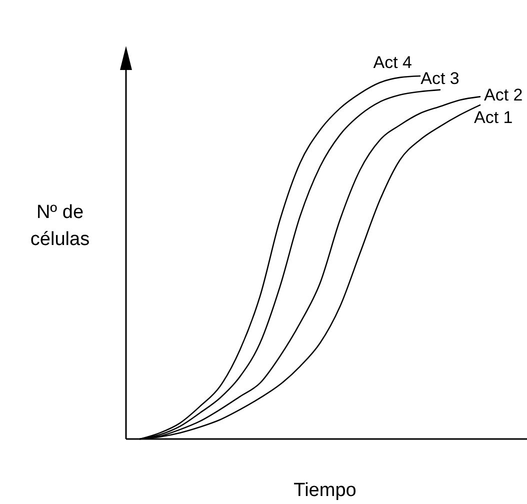 The image size is (527, 504). What do you see at coordinates (440, 78) in the screenshot?
I see `series-label: Act 3` at bounding box center [440, 78].